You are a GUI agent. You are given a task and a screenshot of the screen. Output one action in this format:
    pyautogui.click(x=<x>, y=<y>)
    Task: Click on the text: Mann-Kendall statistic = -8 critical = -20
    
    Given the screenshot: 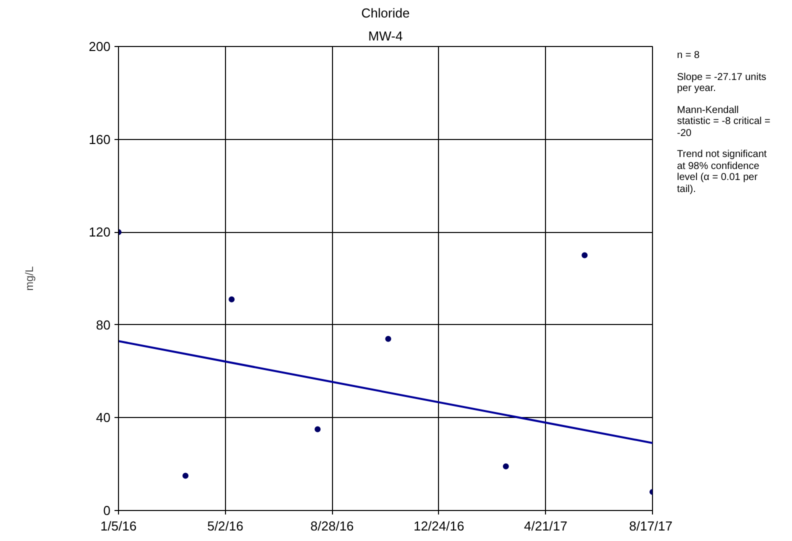 What is the action you would take?
    pyautogui.click(x=724, y=121)
    